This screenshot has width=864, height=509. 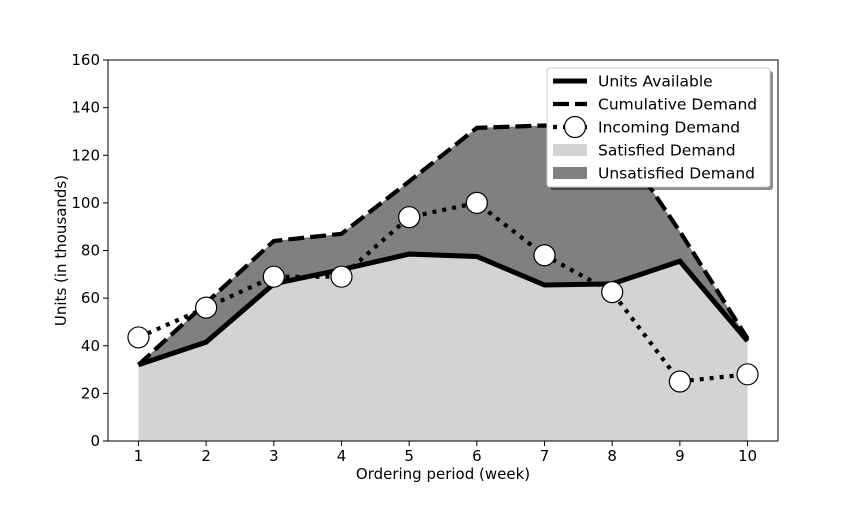 What do you see at coordinates (669, 128) in the screenshot?
I see `legend-label-incoming-demand: Incoming Demand` at bounding box center [669, 128].